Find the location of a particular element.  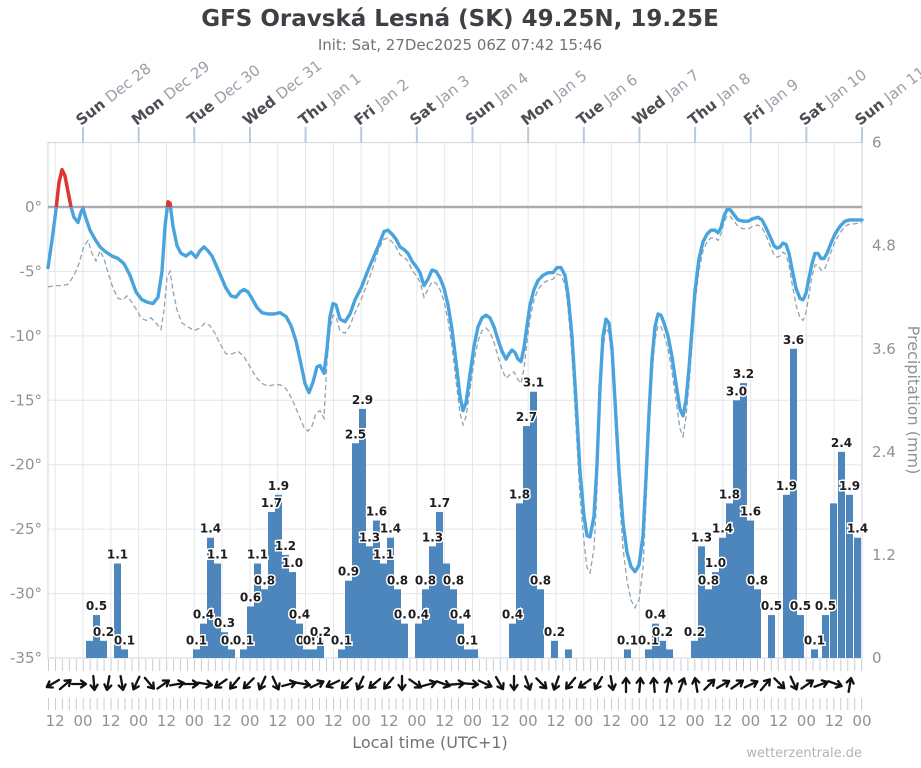

precip-tick-label: 4.8 is located at coordinates (884, 246).